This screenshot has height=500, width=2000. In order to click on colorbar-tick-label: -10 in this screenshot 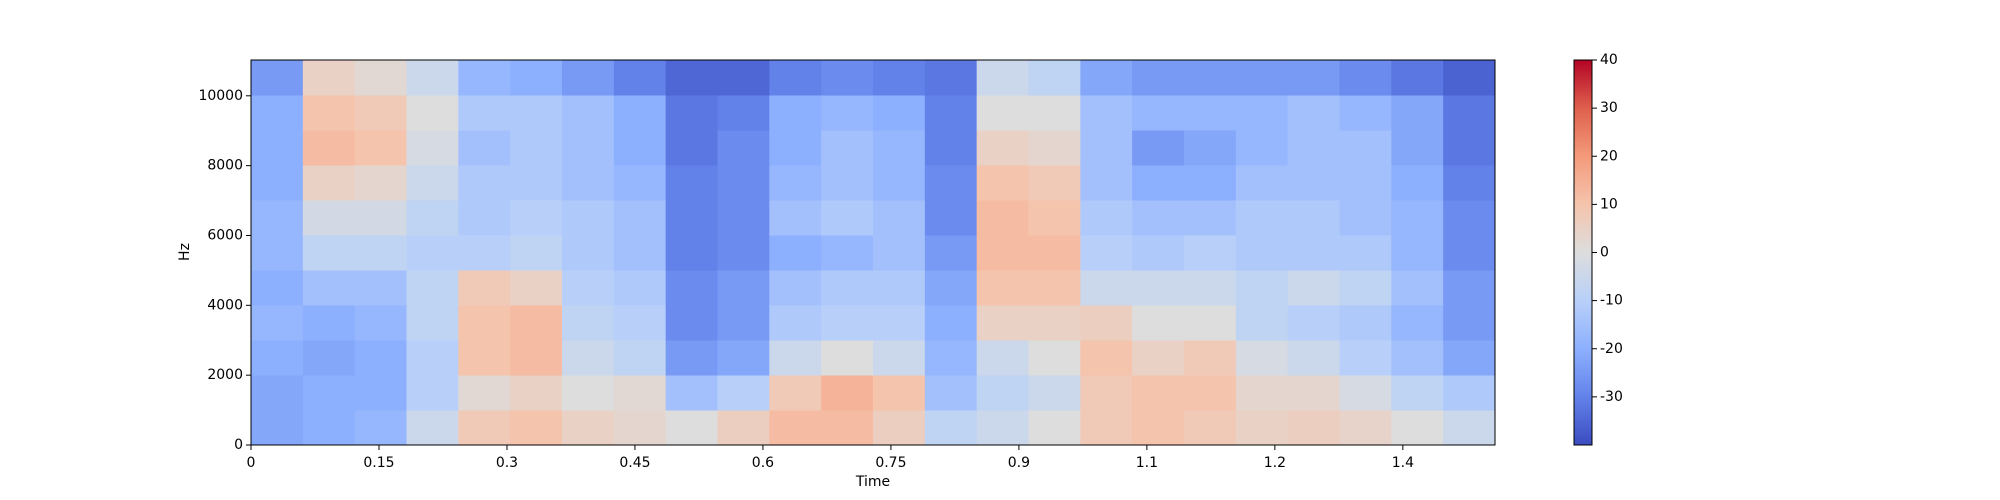, I will do `click(1611, 301)`.